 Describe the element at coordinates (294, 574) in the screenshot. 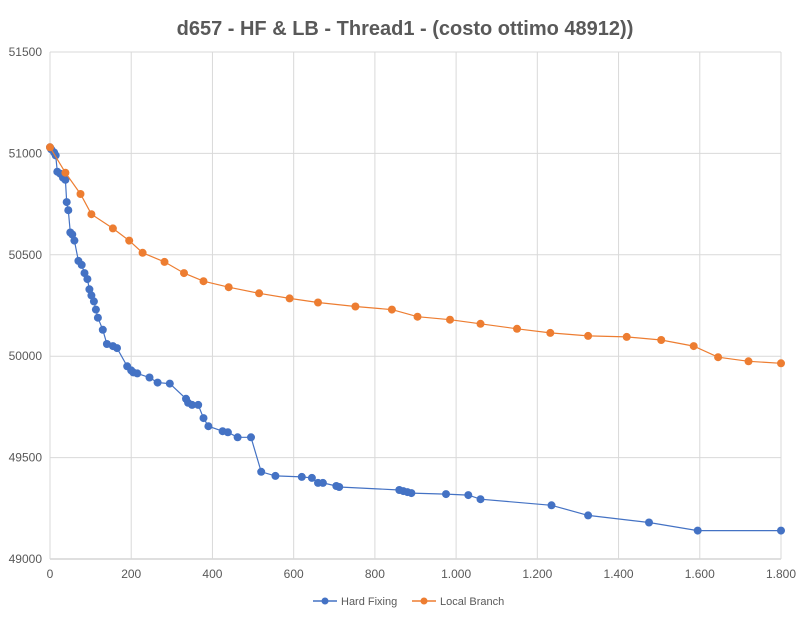

I see `x-tick-label: 600` at that location.